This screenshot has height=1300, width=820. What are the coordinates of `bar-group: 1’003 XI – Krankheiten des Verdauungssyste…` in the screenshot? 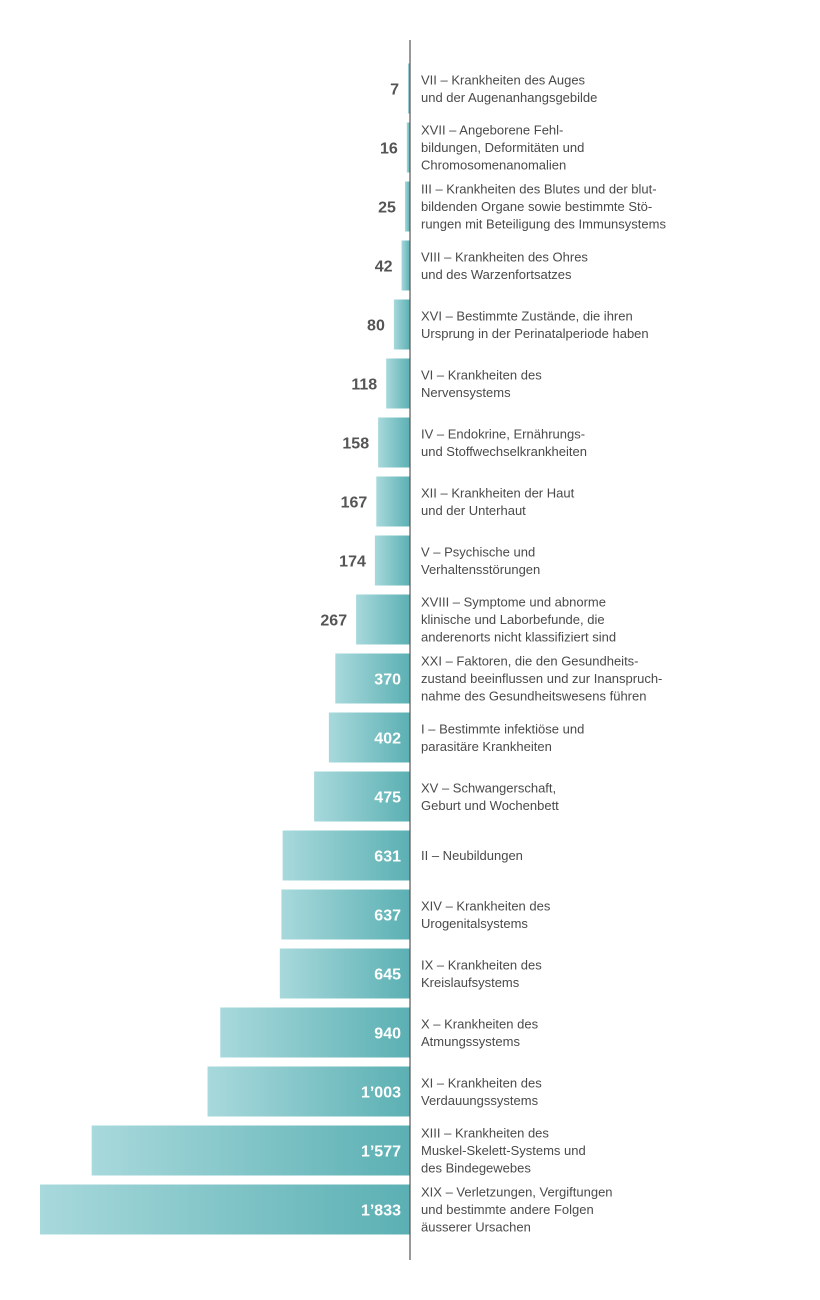 It's located at (374, 1091).